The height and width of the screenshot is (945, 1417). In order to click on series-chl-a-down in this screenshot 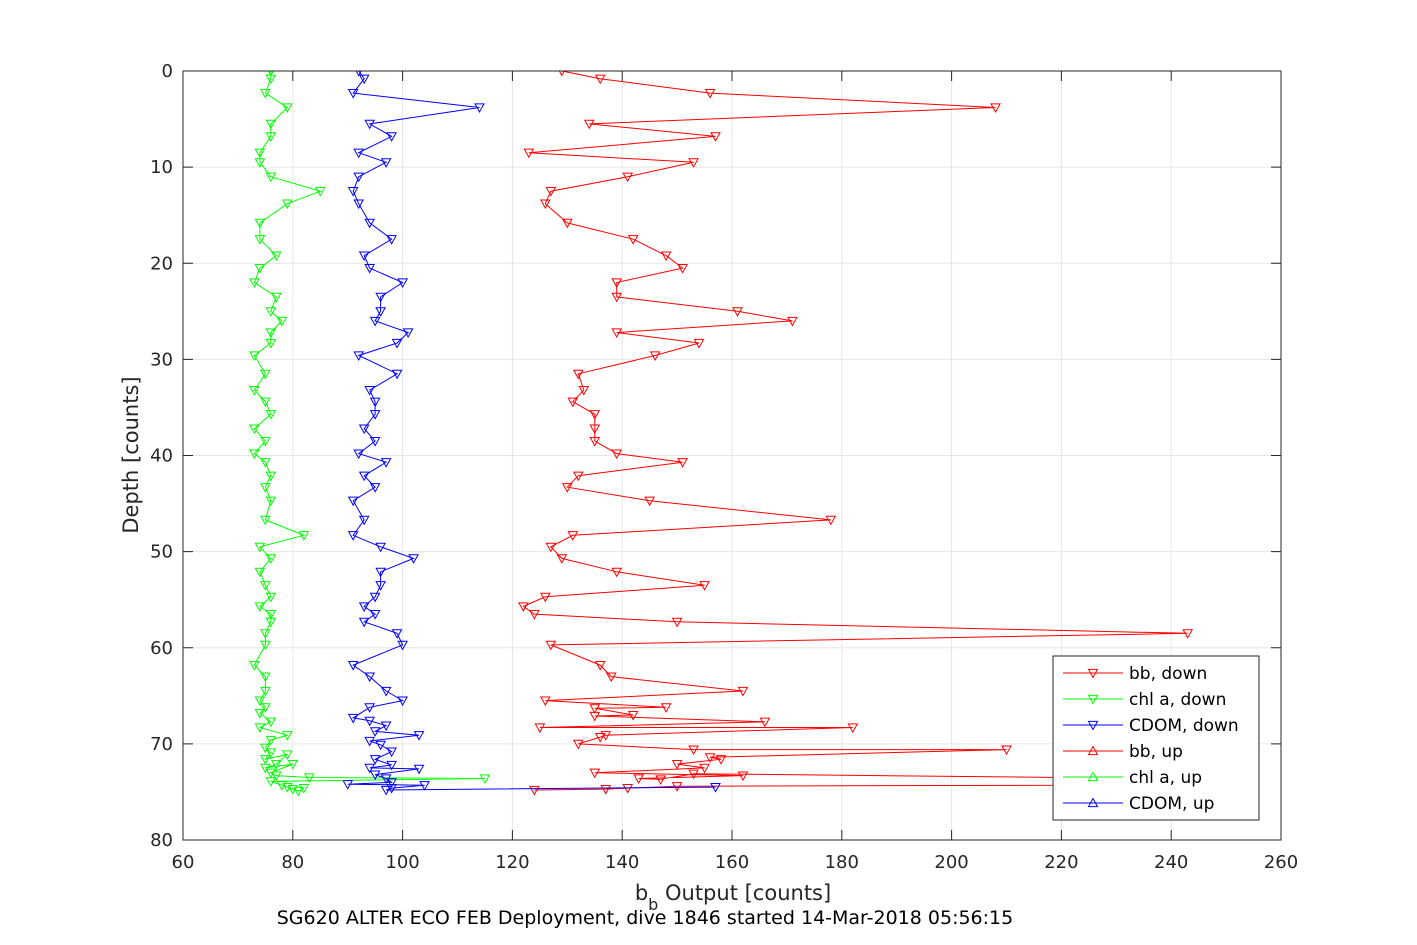, I will do `click(370, 434)`.